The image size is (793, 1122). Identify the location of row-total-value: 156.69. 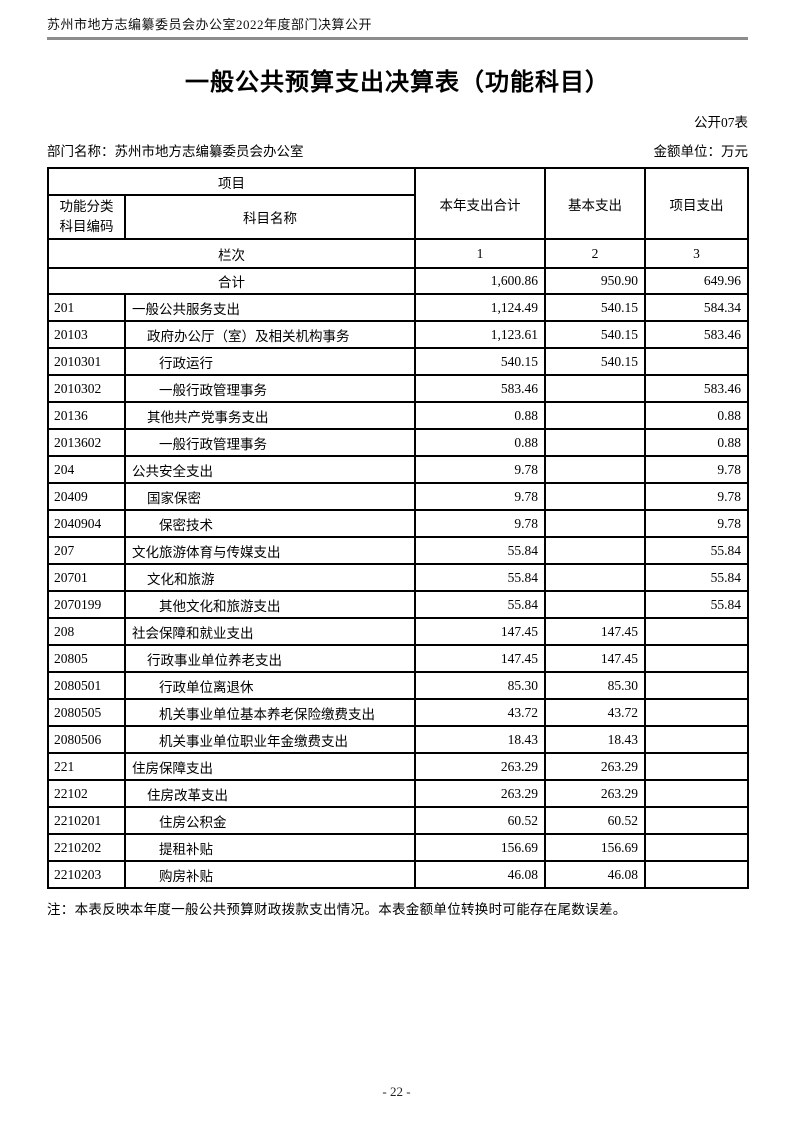
(480, 847).